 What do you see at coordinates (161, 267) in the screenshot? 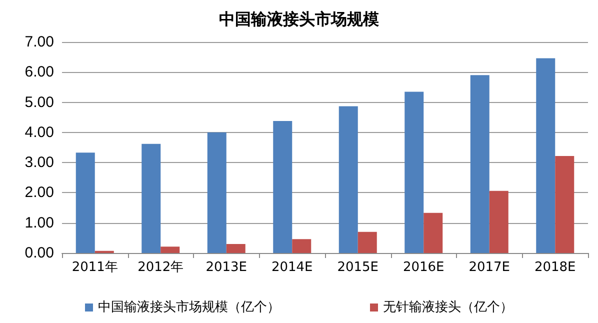
I see `x-tick-label: 2012年` at bounding box center [161, 267].